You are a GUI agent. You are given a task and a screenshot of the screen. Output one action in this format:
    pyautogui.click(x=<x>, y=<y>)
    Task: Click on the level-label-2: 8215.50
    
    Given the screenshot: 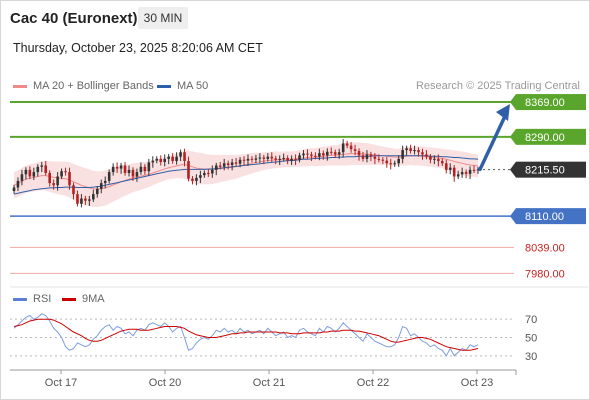 What is the action you would take?
    pyautogui.click(x=545, y=171)
    